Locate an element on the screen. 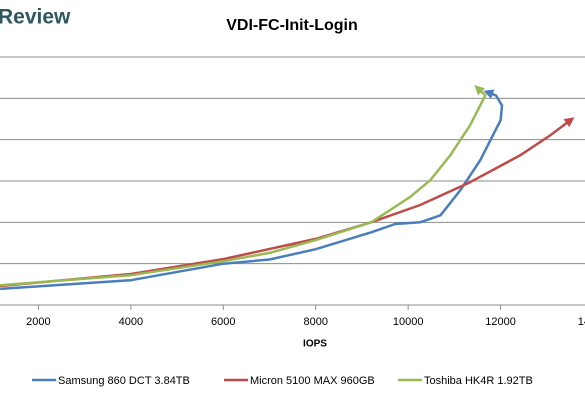 The image size is (585, 401). legend-label: Toshiba HK4R 1.92TB is located at coordinates (478, 381).